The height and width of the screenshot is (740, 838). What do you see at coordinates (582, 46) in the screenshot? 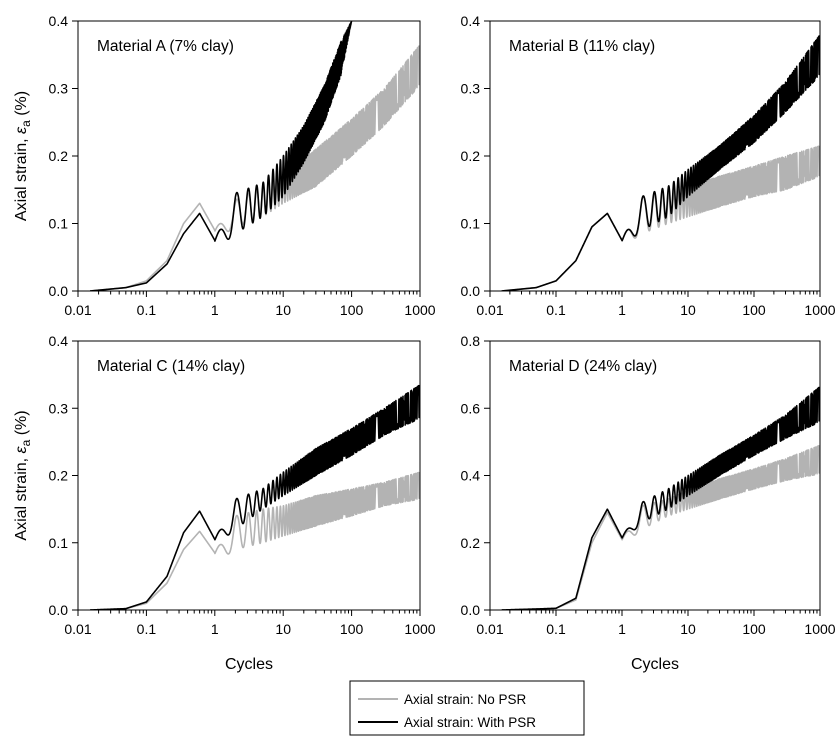
I see `panel-title: Material B (11% clay)` at bounding box center [582, 46].